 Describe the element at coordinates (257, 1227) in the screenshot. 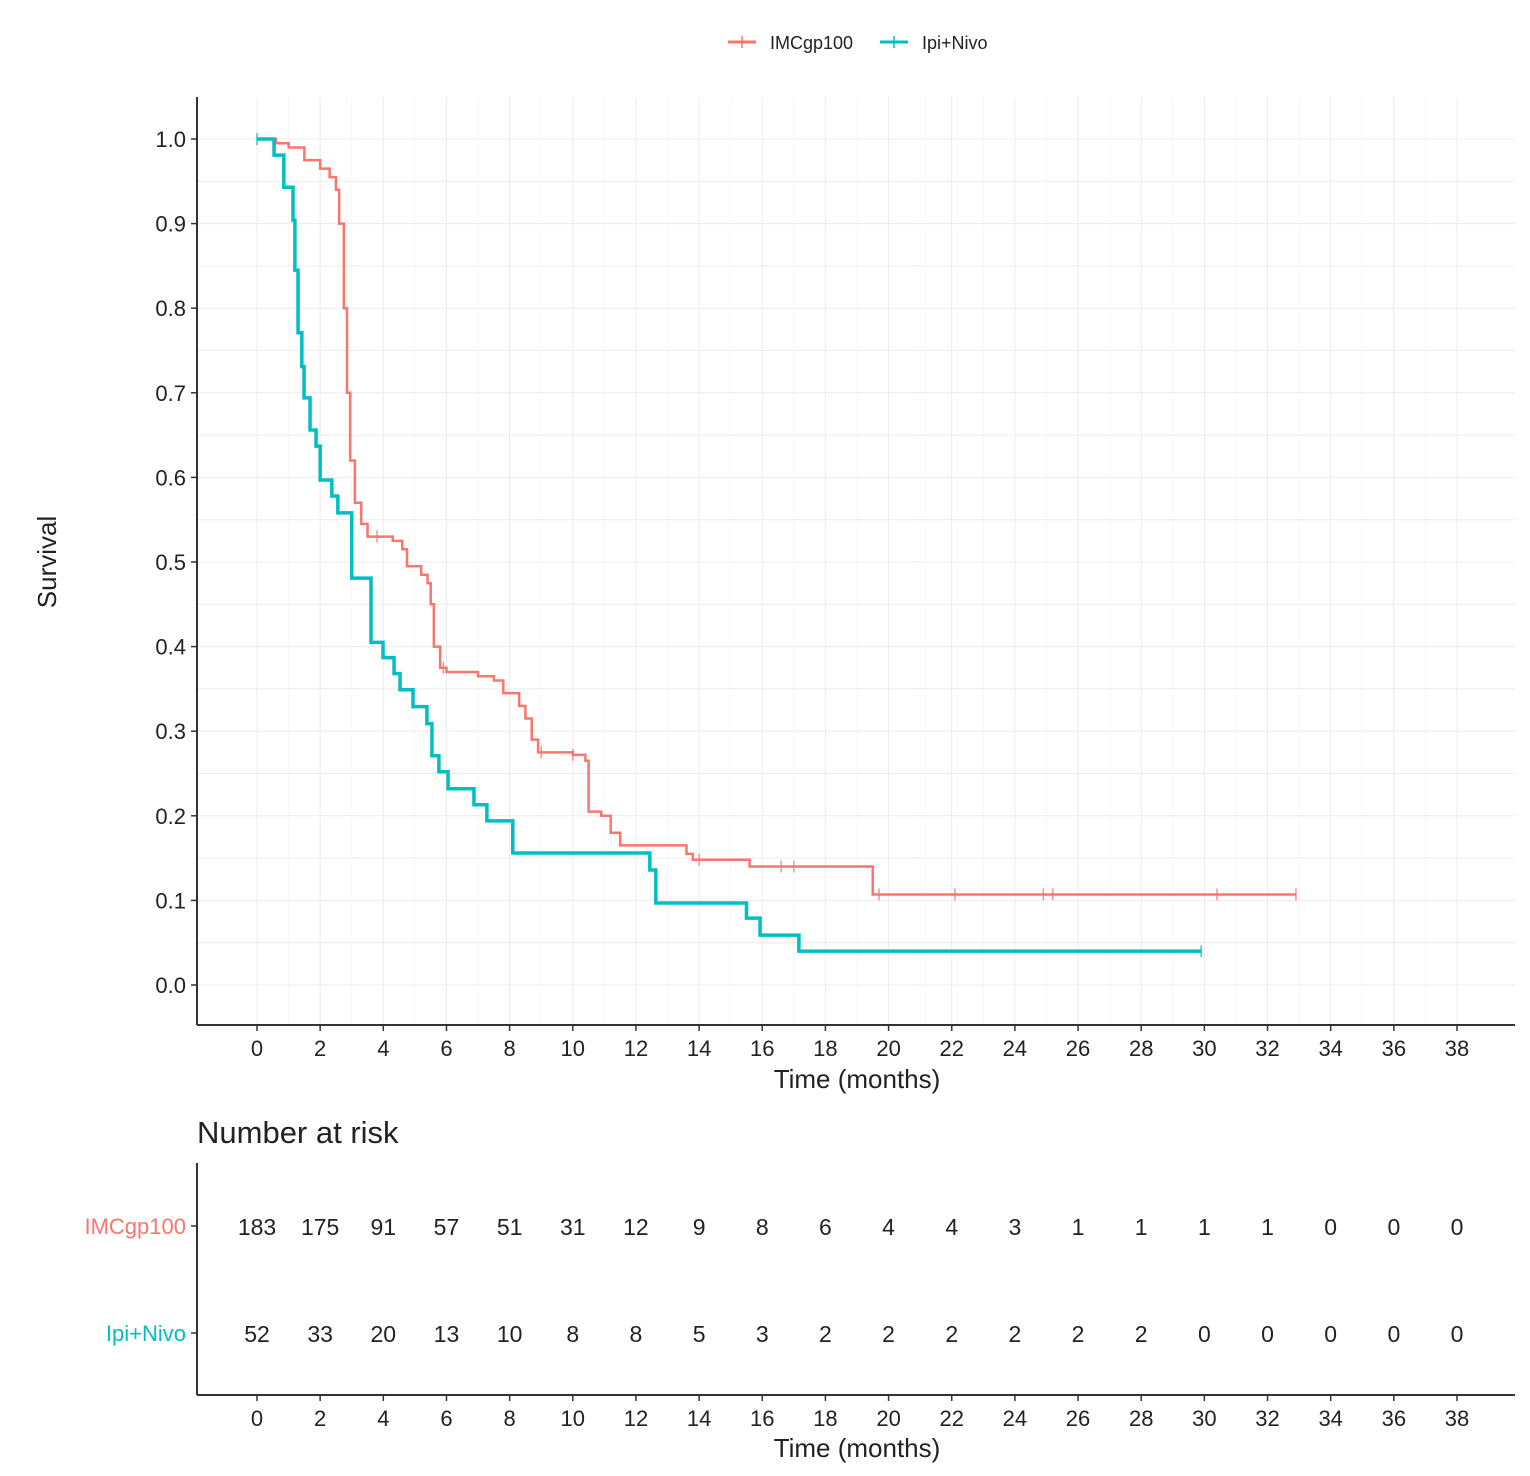

I see `risk-cell: 183` at that location.